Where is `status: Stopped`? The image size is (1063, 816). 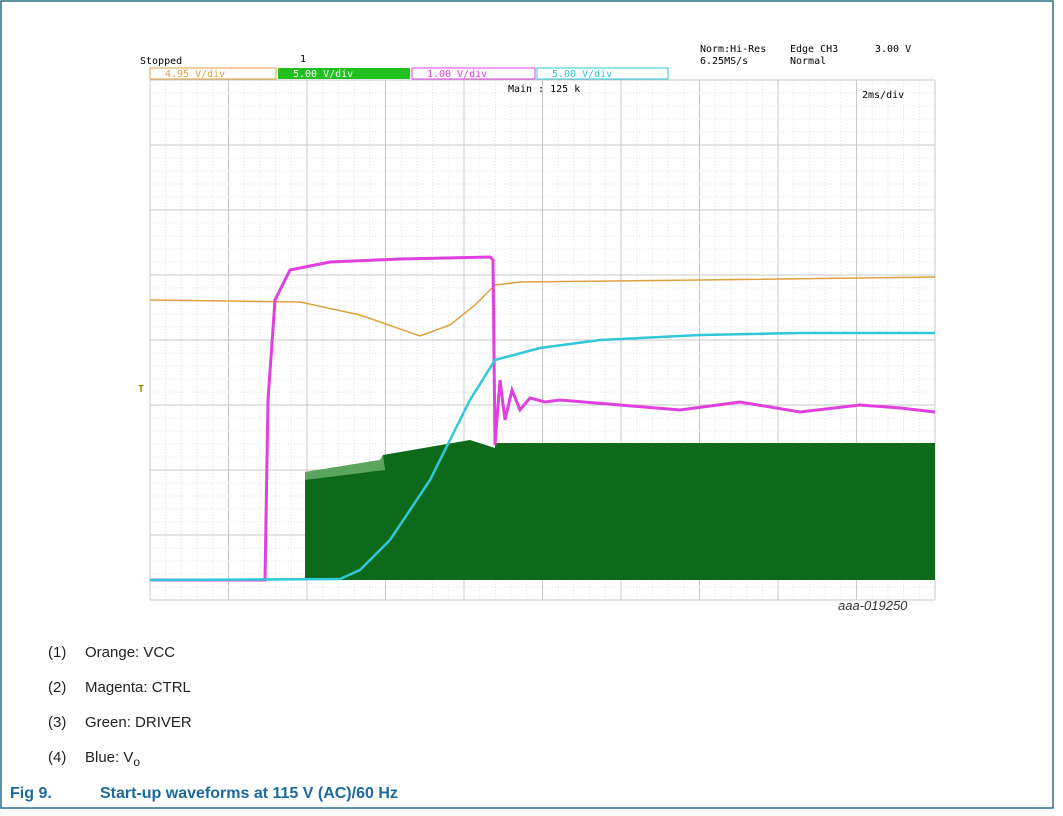 status: Stopped is located at coordinates (161, 61).